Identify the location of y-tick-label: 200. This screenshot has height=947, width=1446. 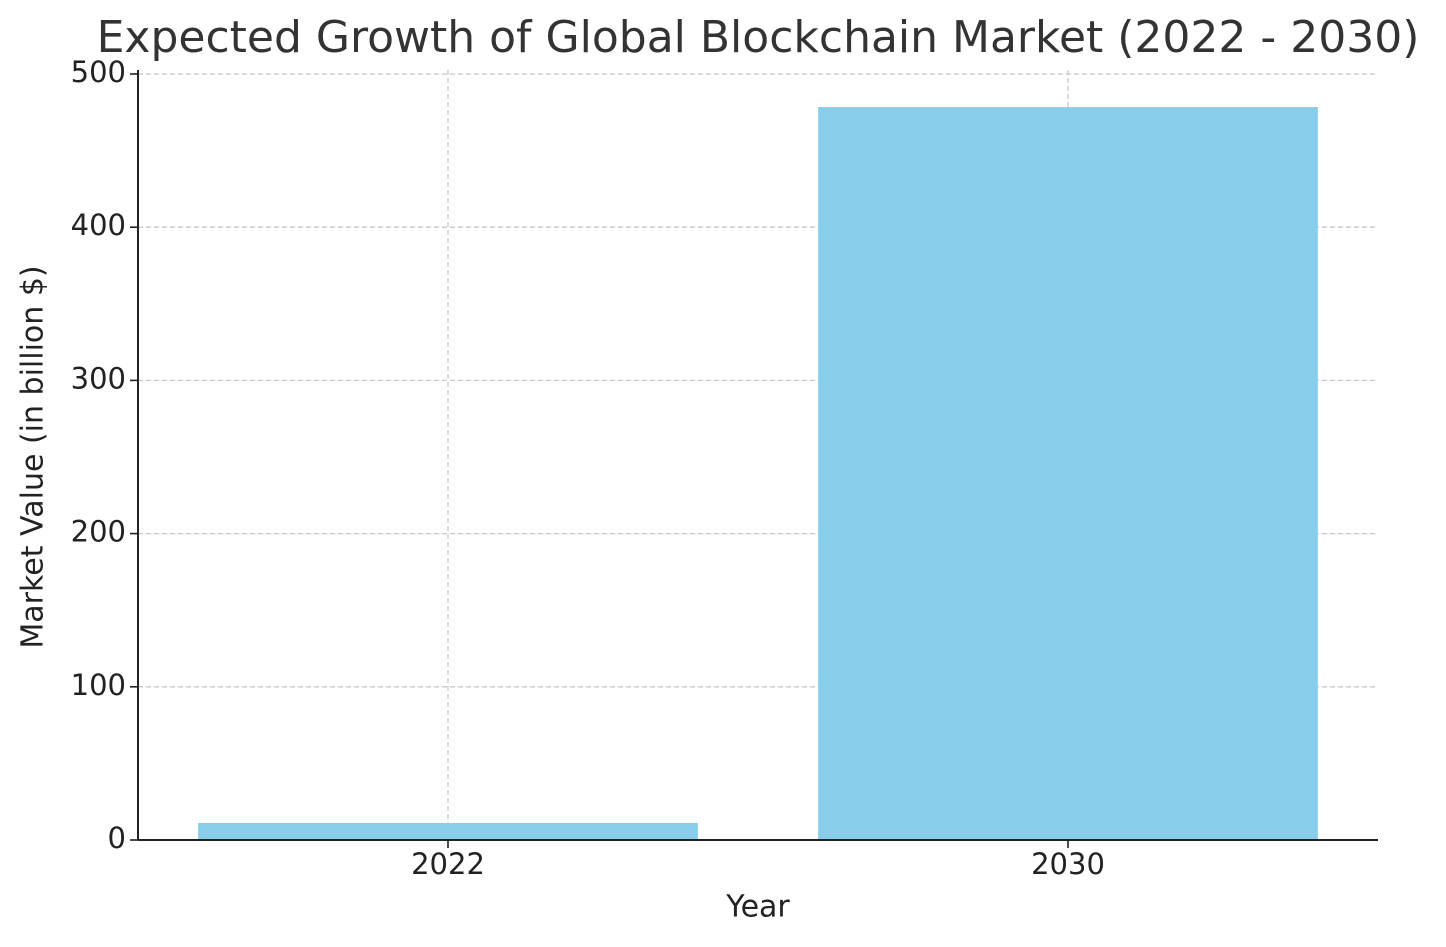
(98, 532).